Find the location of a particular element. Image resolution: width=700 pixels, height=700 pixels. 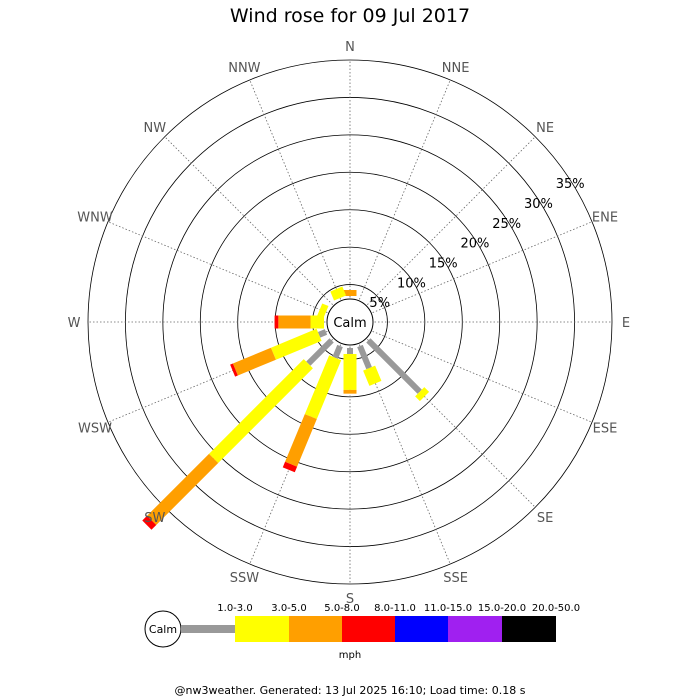

radial-tick-label: 20% is located at coordinates (475, 244).